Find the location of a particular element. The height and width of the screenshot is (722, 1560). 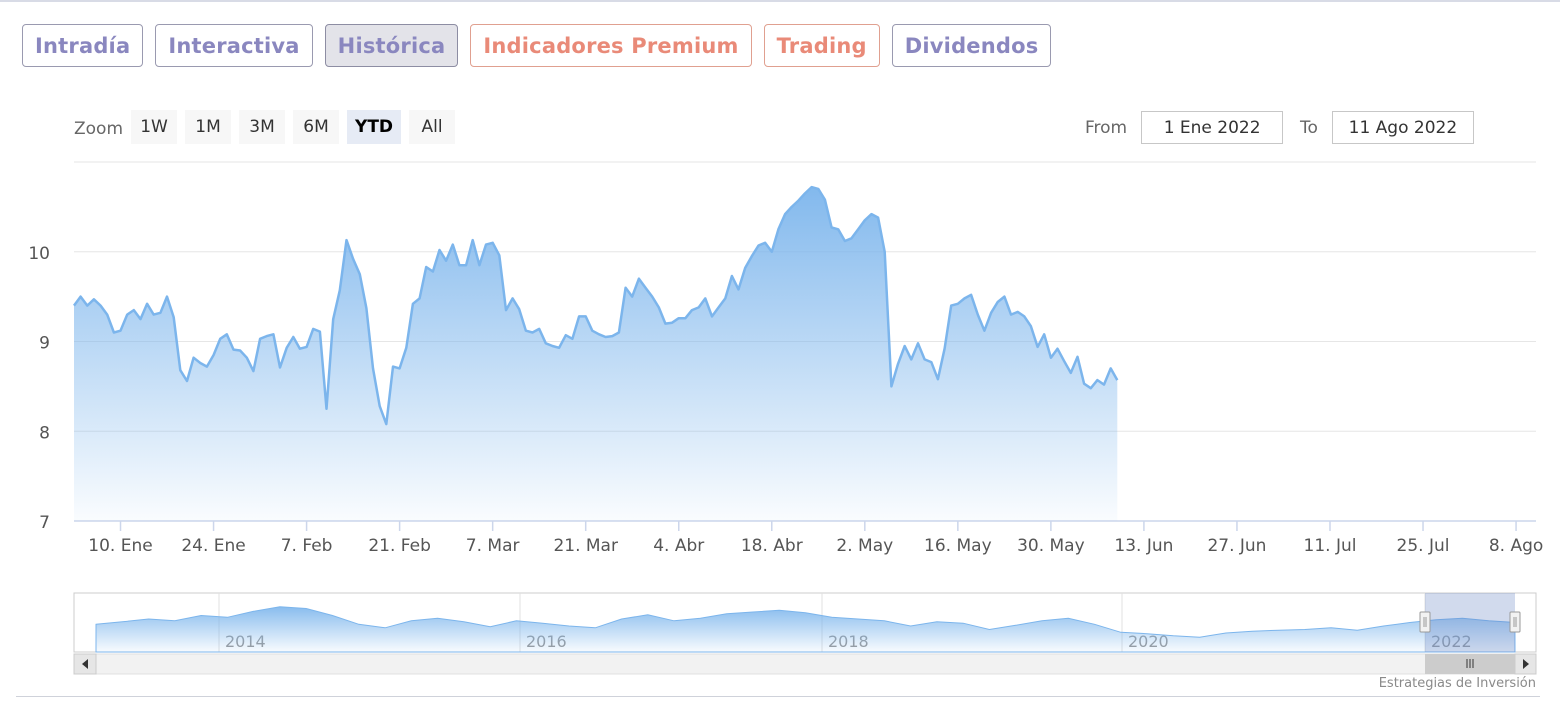

to-label: To is located at coordinates (1309, 127).